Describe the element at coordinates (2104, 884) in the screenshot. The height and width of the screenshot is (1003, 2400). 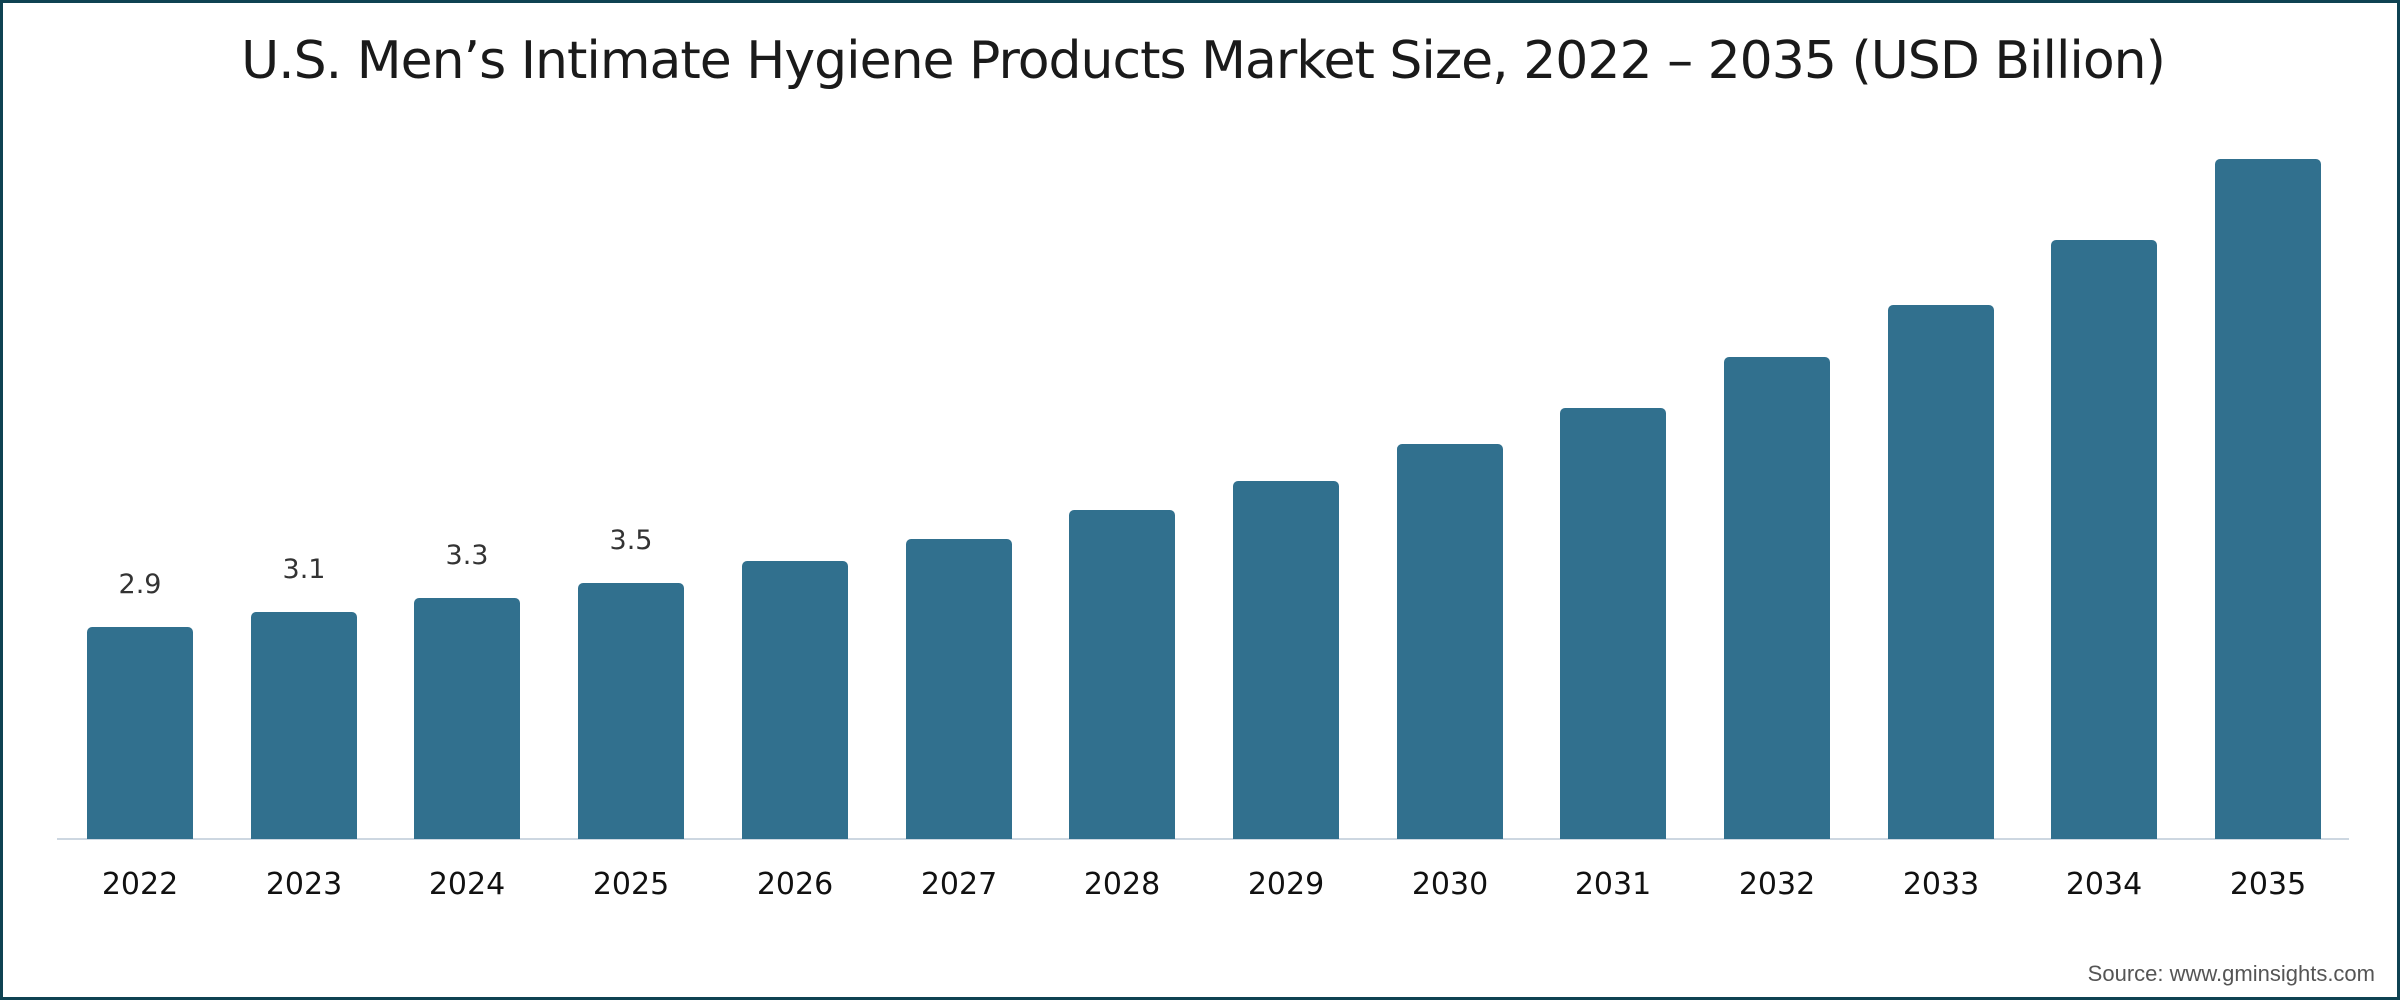
I see `x-tick-label-2034: 2034` at that location.